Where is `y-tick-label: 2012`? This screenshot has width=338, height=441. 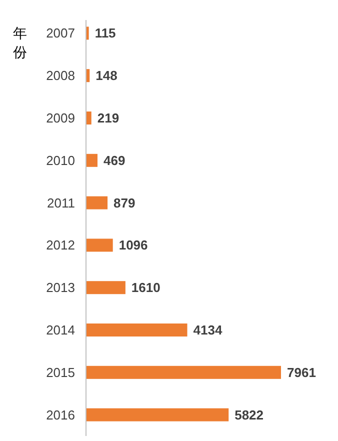
y-tick-label: 2012 is located at coordinates (60, 245).